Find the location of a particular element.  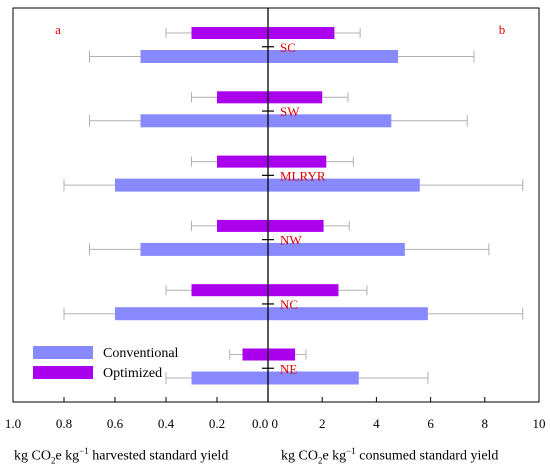

legend-swatch-optimized is located at coordinates (63, 372).